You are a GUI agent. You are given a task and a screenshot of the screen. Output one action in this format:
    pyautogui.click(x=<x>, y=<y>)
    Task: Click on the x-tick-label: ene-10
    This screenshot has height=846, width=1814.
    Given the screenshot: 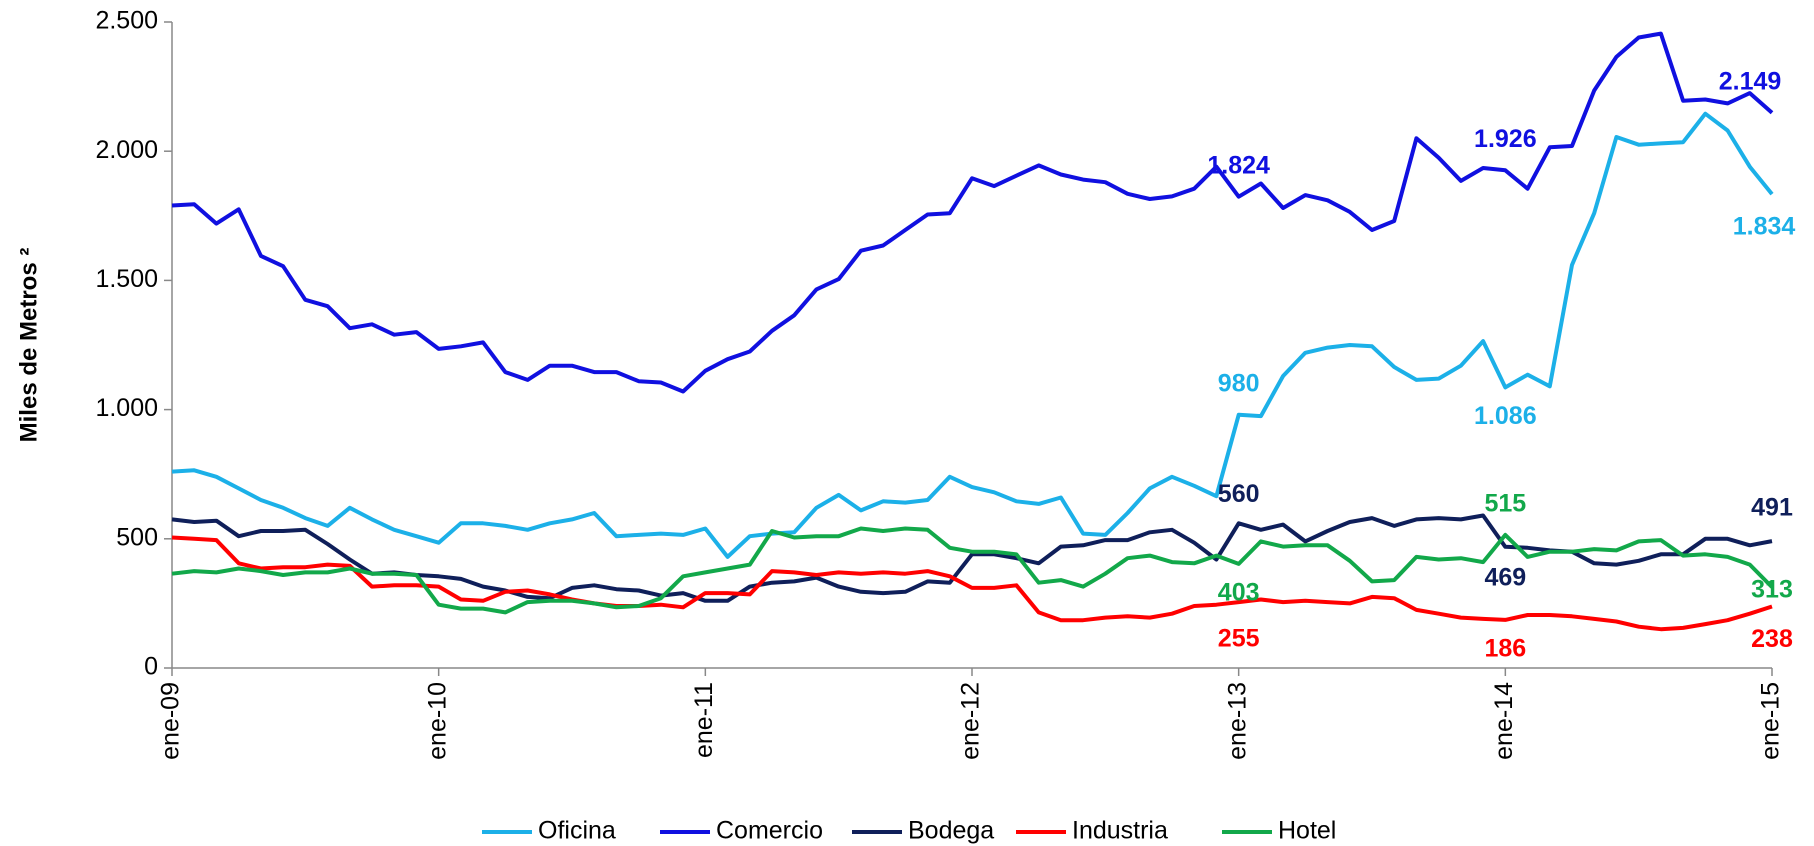 What is the action you would take?
    pyautogui.click(x=437, y=721)
    